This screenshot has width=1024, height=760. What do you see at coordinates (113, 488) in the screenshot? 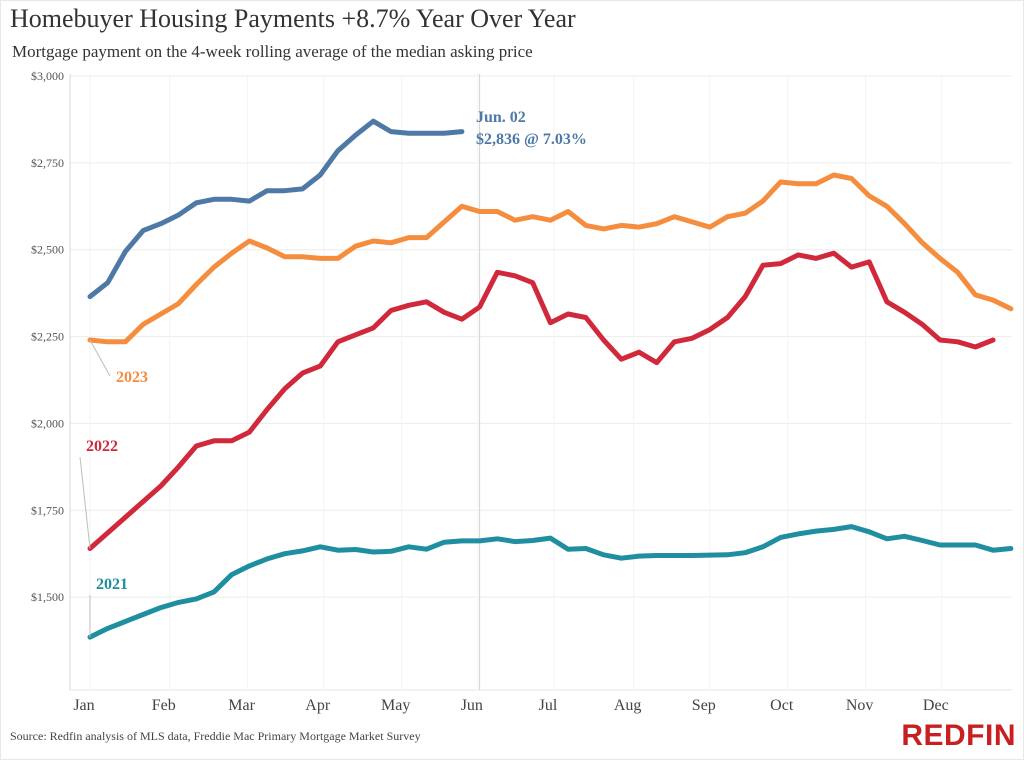
I see `series-labels: 2021 2022 2023` at bounding box center [113, 488].